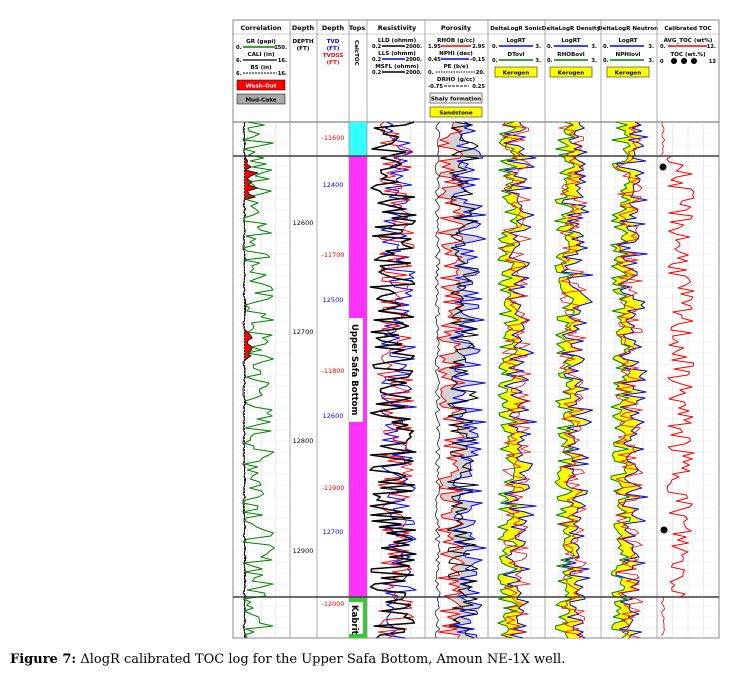 This screenshot has height=675, width=742. I want to click on tvd-label-12500: 12500, so click(333, 300).